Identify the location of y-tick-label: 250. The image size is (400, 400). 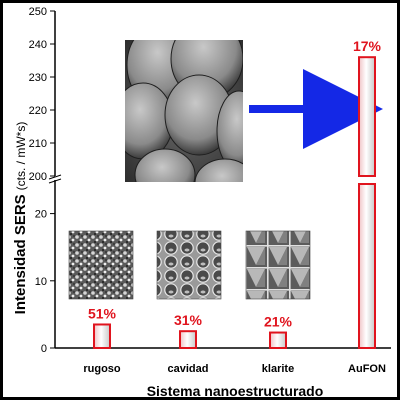
(38, 12).